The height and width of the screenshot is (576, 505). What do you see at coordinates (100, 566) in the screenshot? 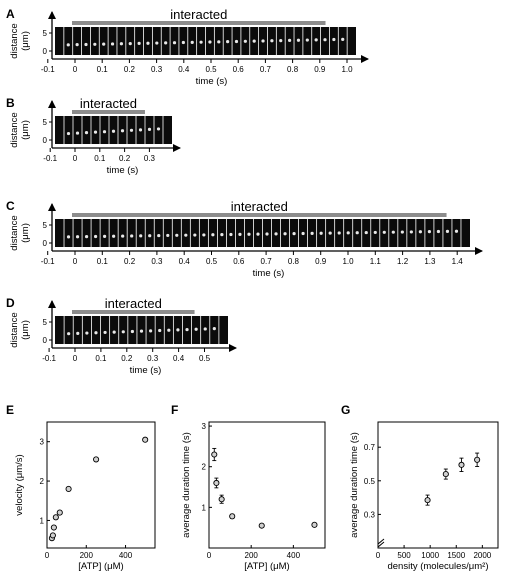
I see `x-axis-label: [ATP] (μM)` at bounding box center [100, 566].